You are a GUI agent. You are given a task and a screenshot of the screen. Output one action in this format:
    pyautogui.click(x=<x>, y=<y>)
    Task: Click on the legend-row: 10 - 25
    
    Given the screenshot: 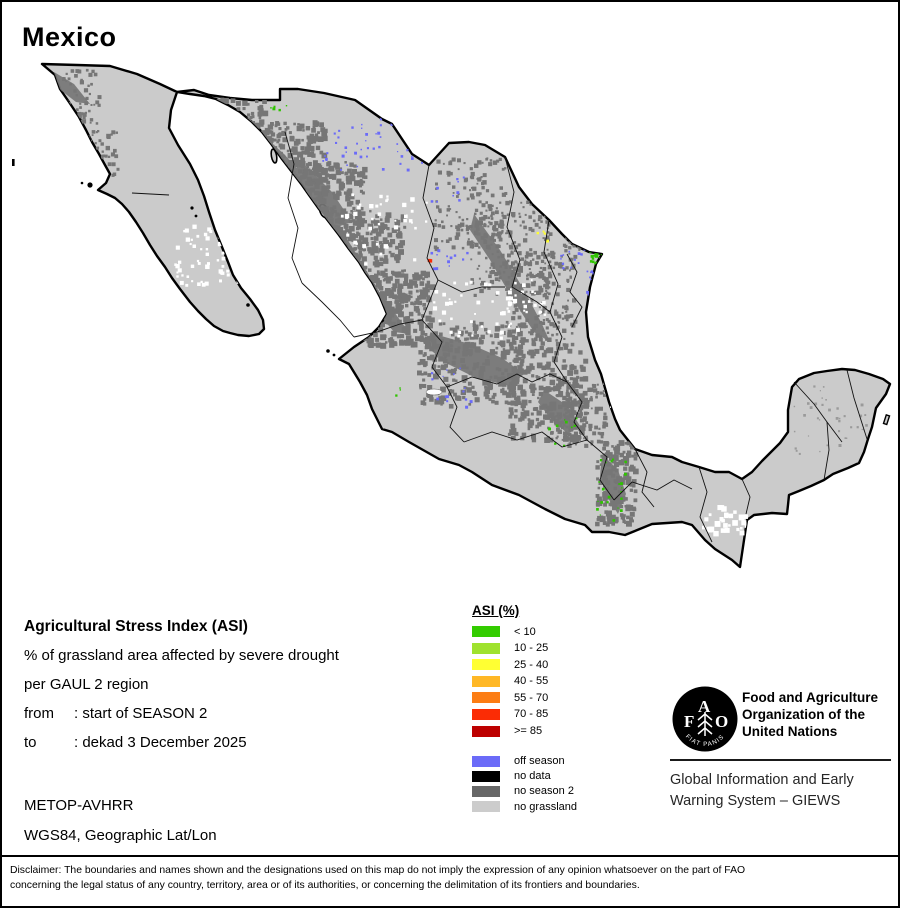 What is the action you would take?
    pyautogui.click(x=524, y=648)
    